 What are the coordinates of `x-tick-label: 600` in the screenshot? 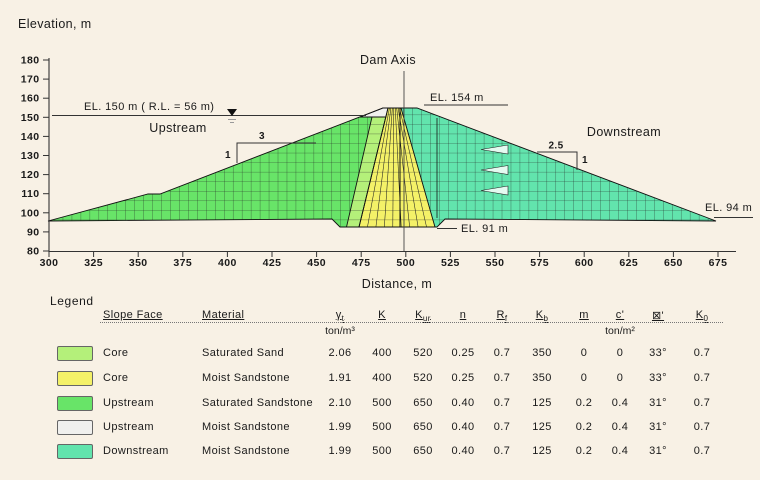 It's located at (584, 263).